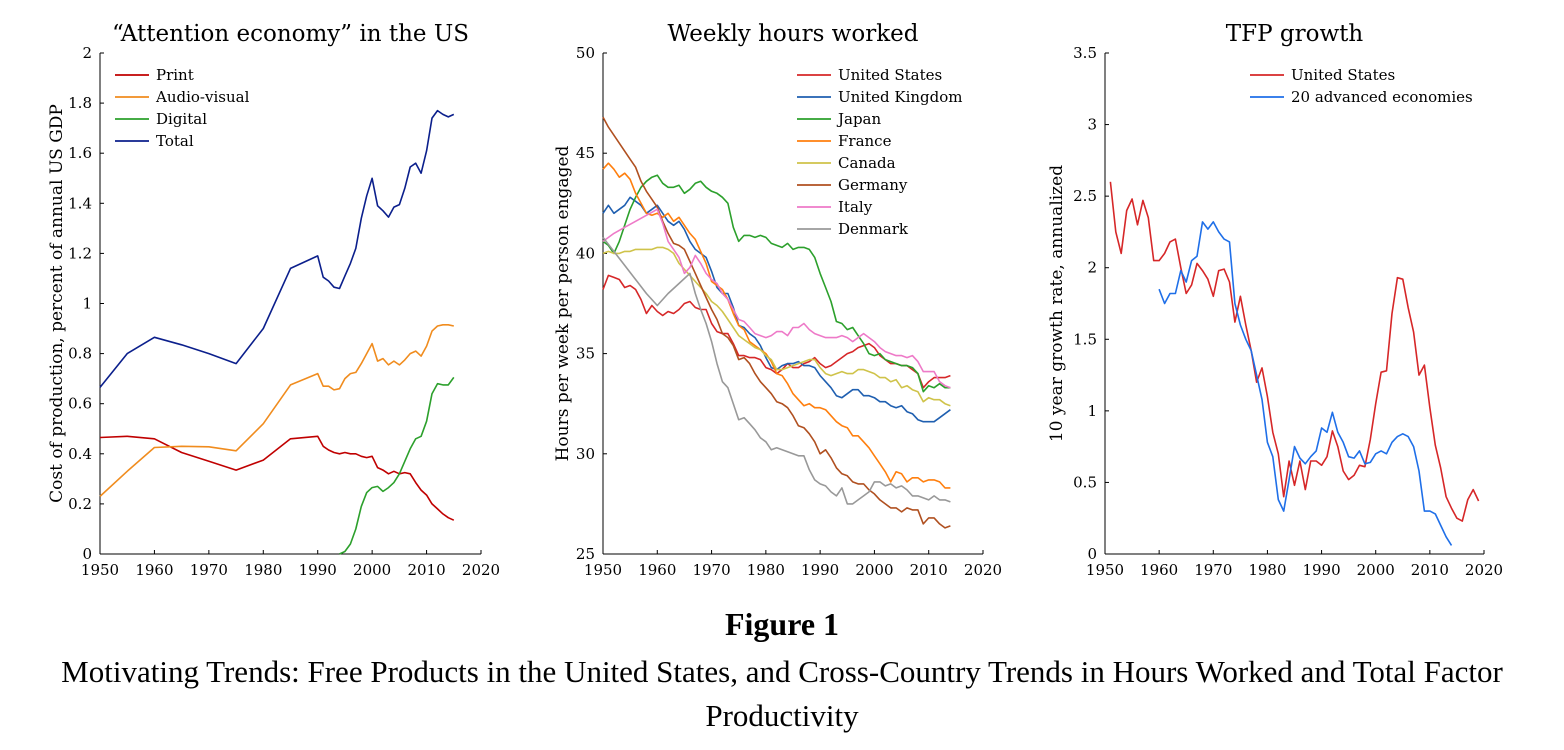  Describe the element at coordinates (859, 119) in the screenshot. I see `legend-label: Japan` at that location.